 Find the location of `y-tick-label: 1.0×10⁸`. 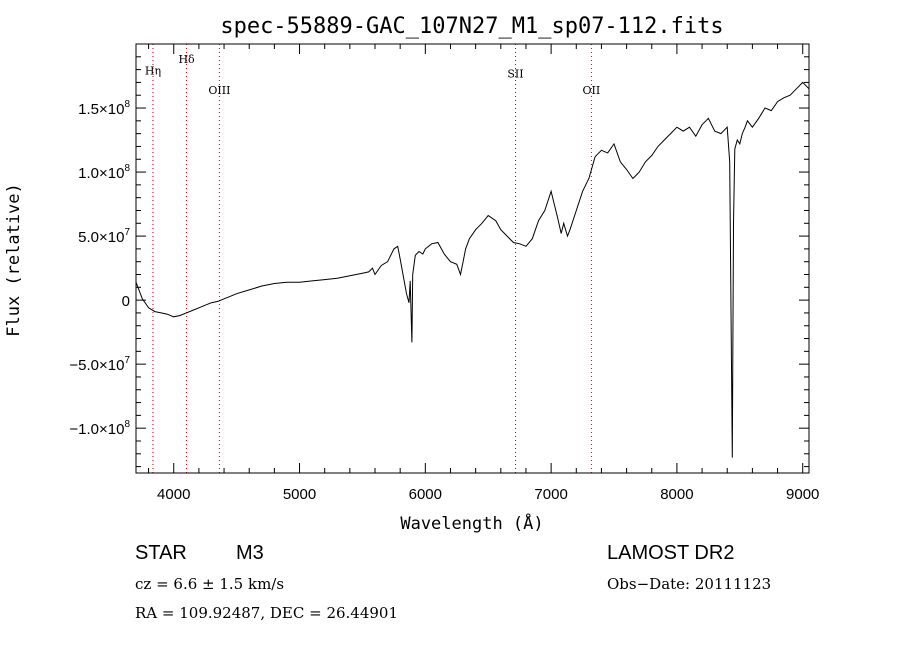

y-tick-label: 1.0×10⁸ is located at coordinates (104, 172).